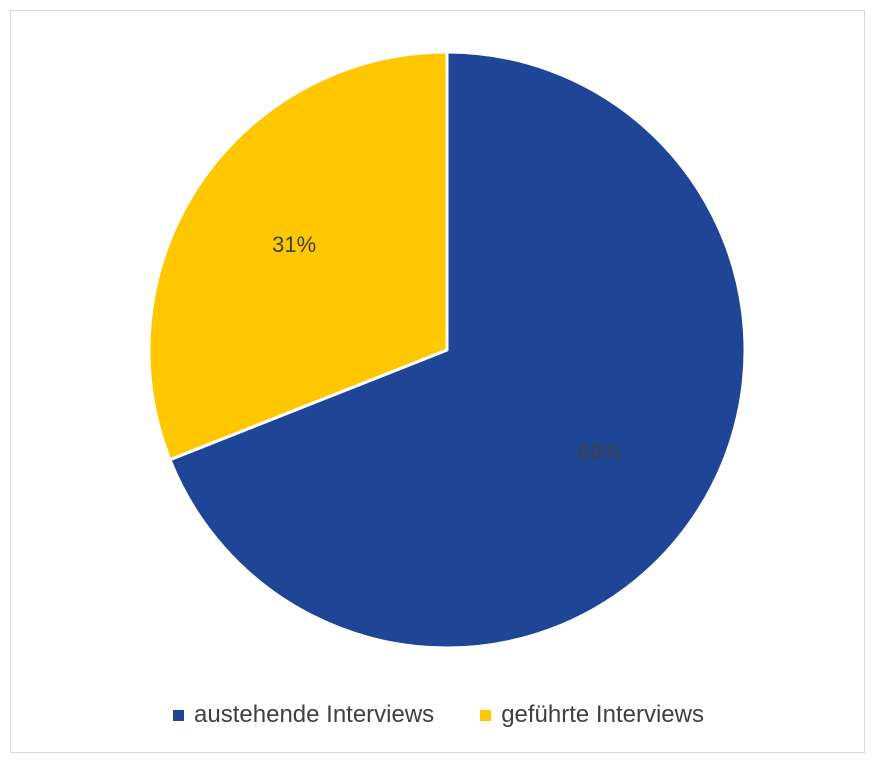  I want to click on legend-swatch-austehende, so click(179, 715).